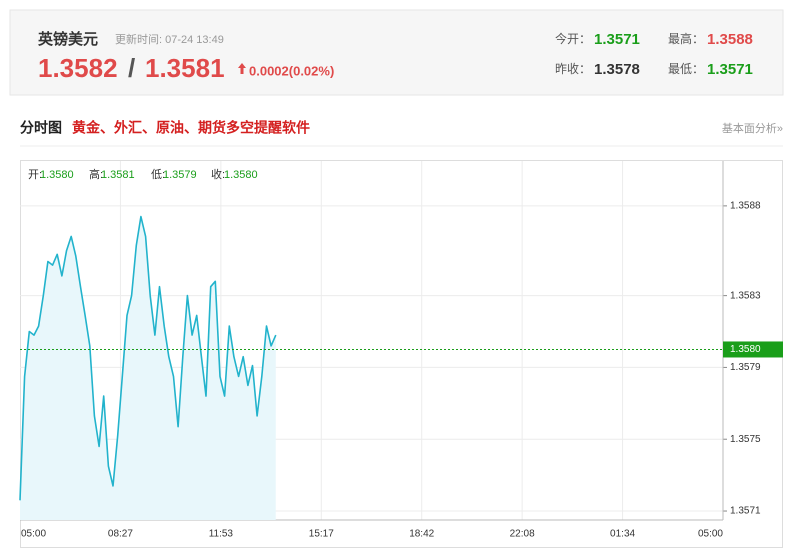  Describe the element at coordinates (745, 349) in the screenshot. I see `current-price-label: 1.3580` at that location.